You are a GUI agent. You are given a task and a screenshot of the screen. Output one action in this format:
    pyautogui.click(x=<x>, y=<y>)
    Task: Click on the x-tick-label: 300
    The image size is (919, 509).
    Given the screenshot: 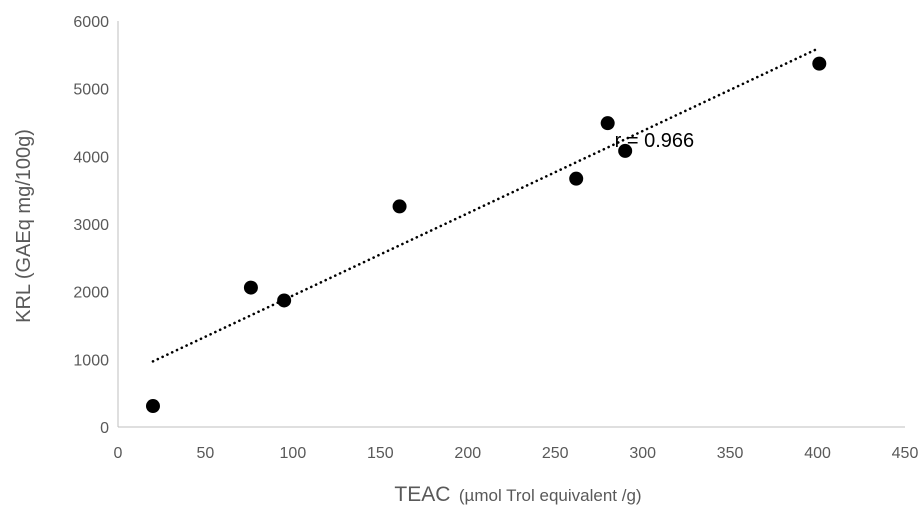 What is the action you would take?
    pyautogui.click(x=642, y=453)
    